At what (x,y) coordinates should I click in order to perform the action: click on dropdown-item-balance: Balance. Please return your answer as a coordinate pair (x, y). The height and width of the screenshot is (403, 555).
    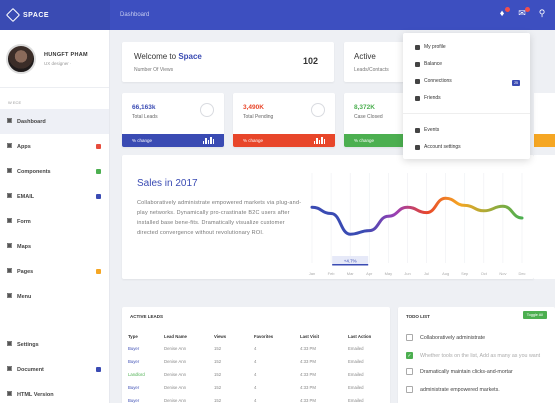
    Looking at the image, I should click on (428, 64).